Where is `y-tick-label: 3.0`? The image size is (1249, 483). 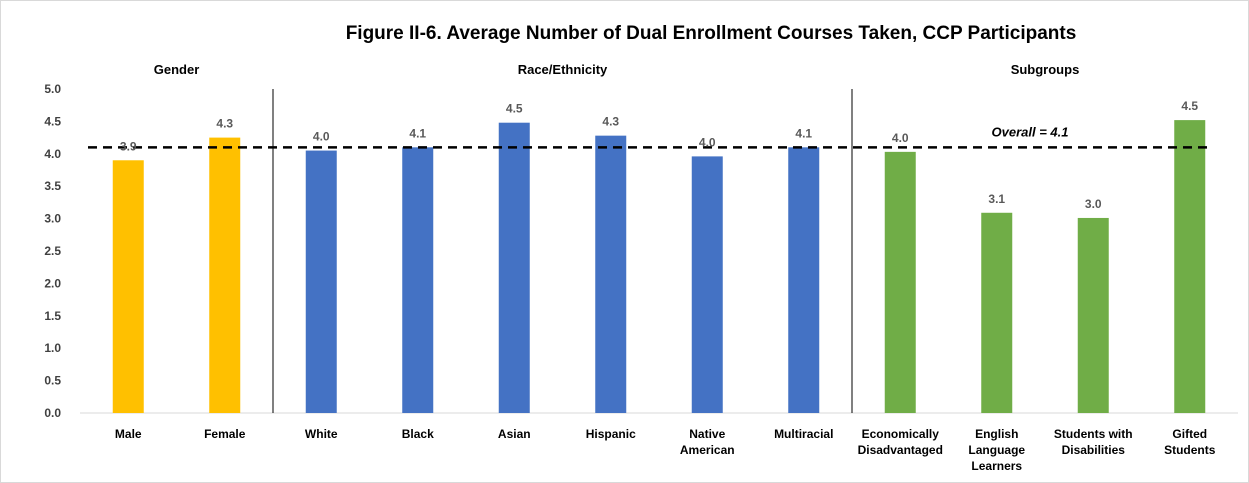 y-tick-label: 3.0 is located at coordinates (52, 219).